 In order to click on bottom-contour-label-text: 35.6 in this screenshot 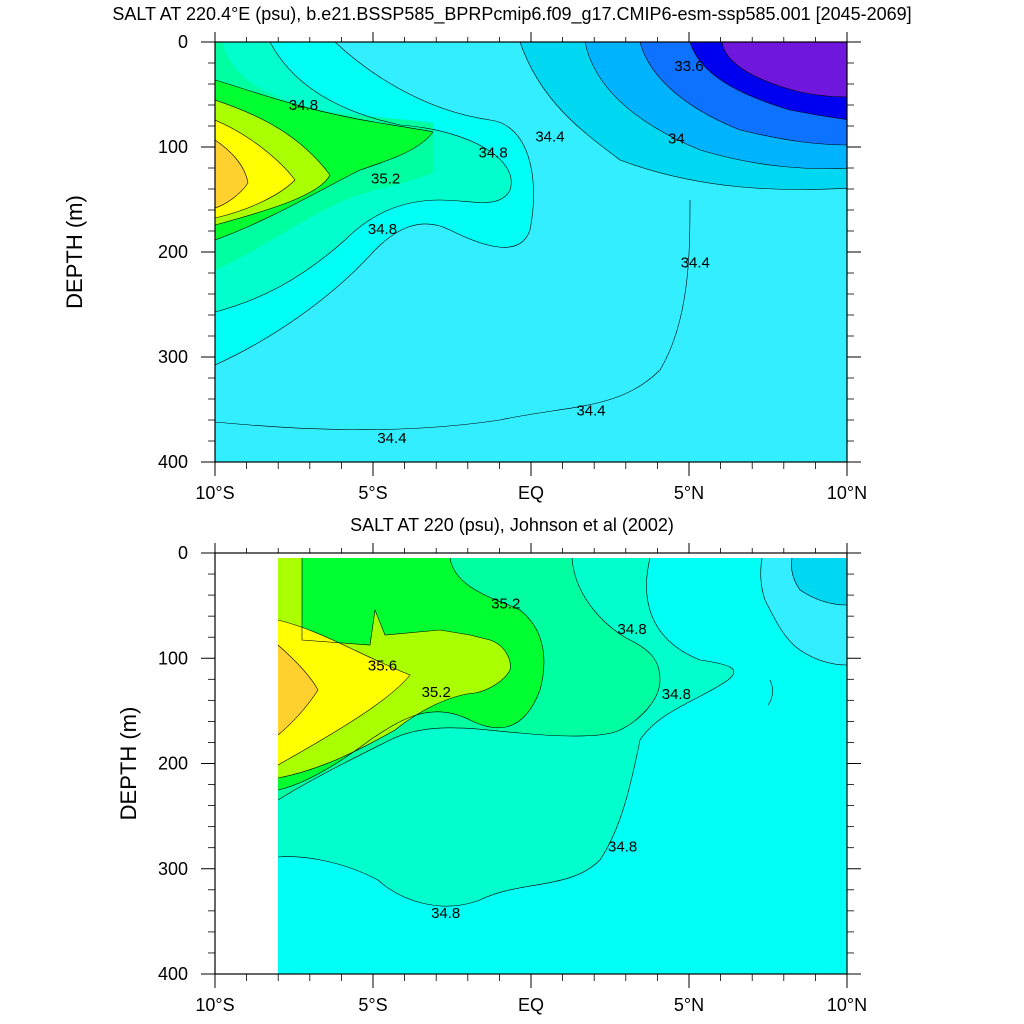, I will do `click(382, 666)`.